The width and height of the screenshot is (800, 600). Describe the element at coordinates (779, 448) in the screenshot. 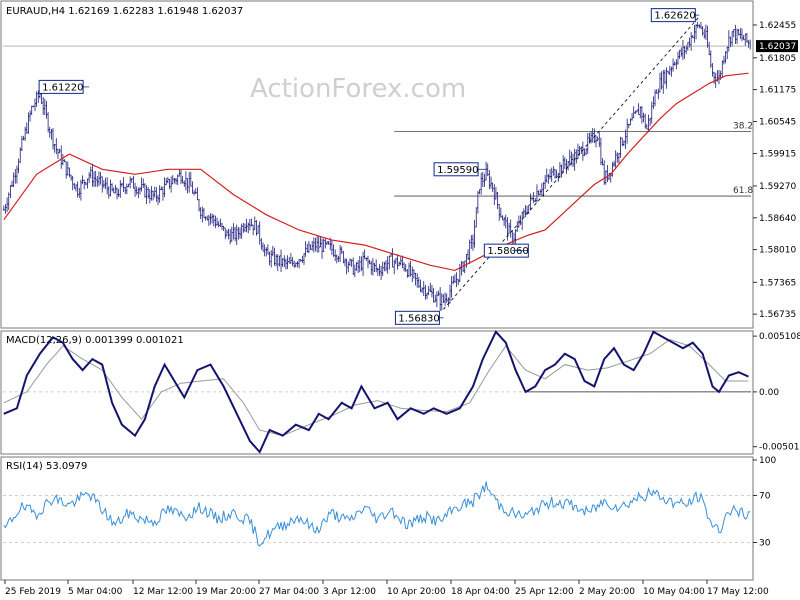

I see `macd-y-tick-label: -0.005019` at that location.